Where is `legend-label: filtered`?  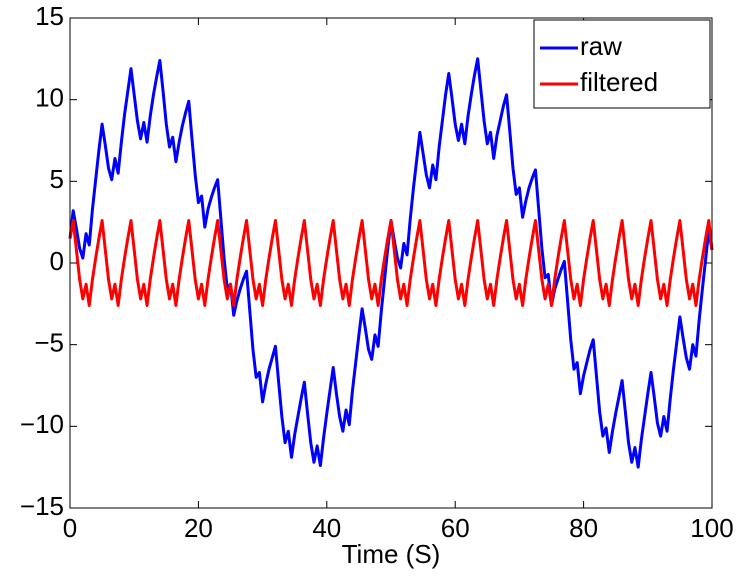
legend-label: filtered is located at coordinates (619, 82).